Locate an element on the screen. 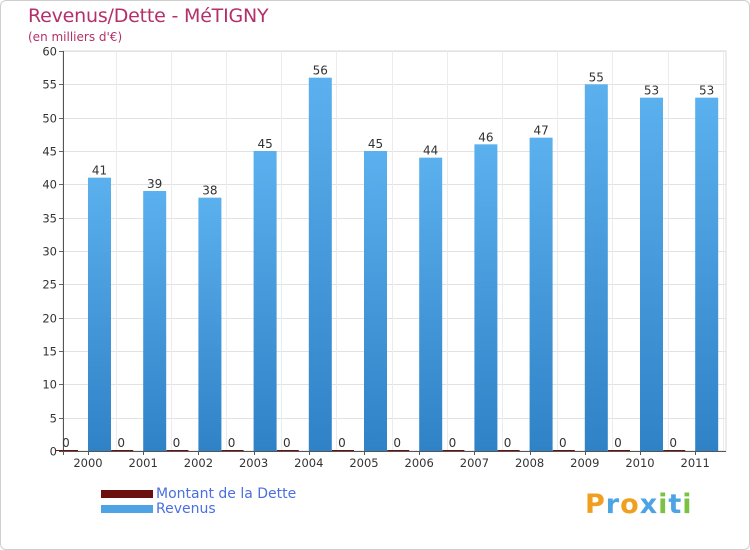 The height and width of the screenshot is (550, 750). value-label-revenus-2010: 53 is located at coordinates (651, 91).